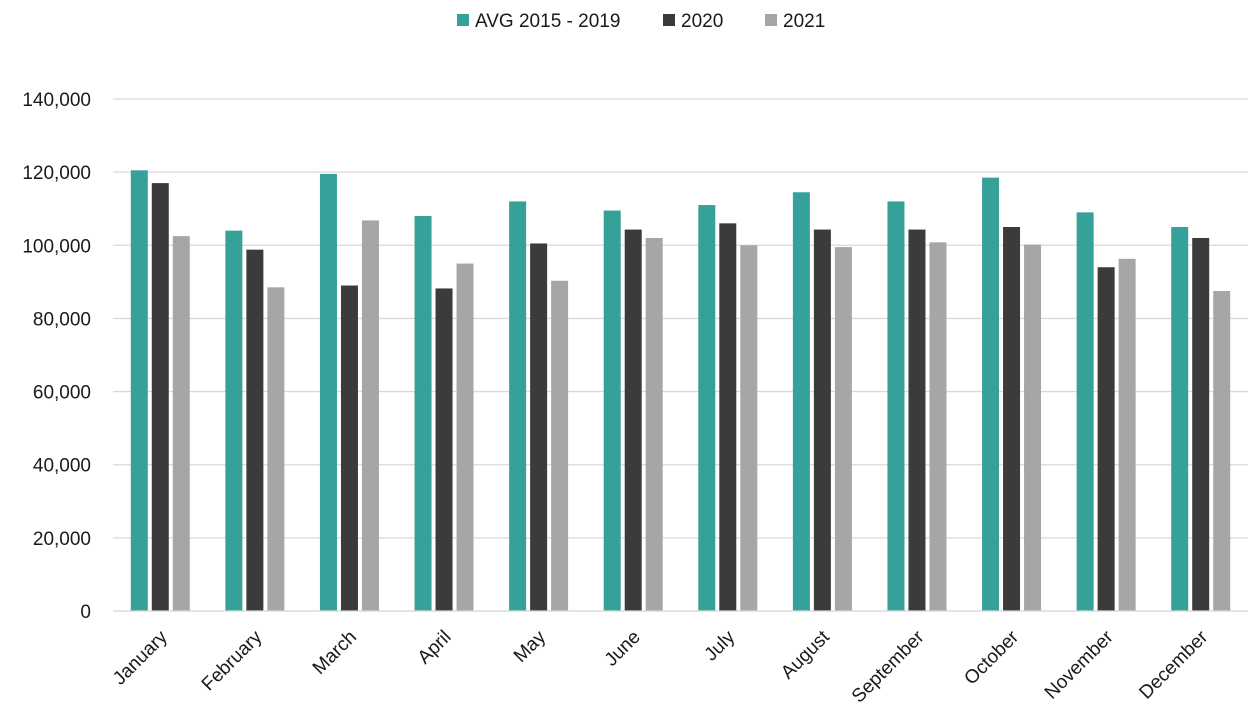 This screenshot has height=719, width=1252. I want to click on bar-2020-december, so click(1201, 424).